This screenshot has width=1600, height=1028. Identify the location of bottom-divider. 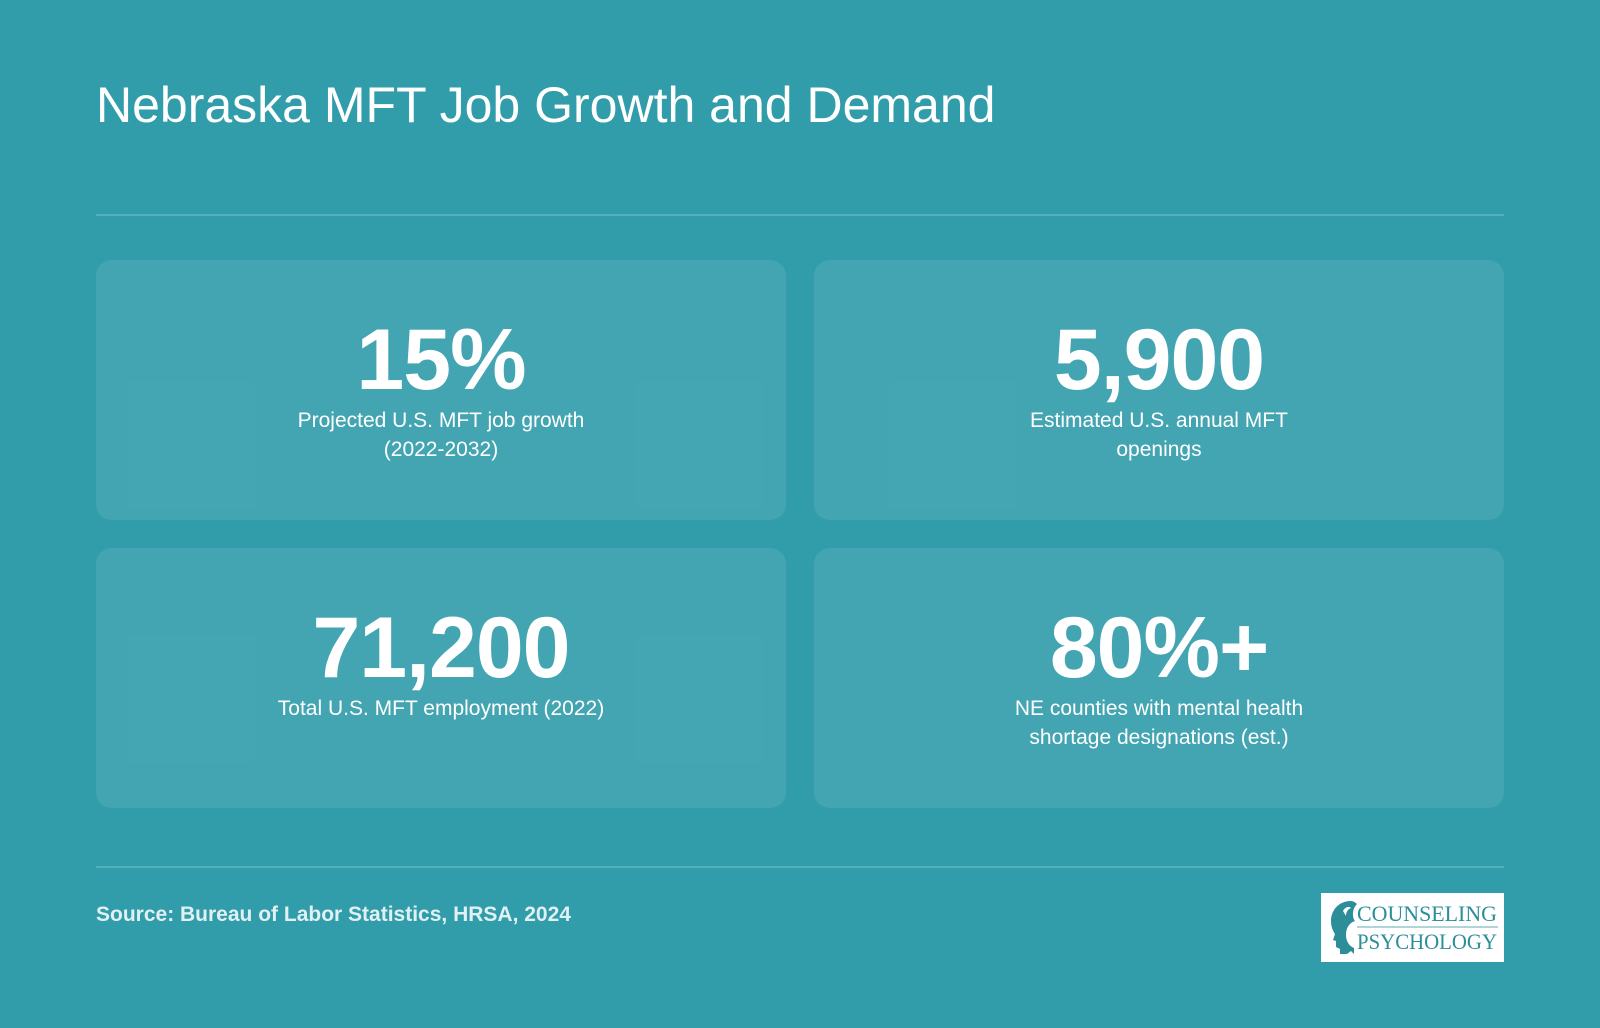
(800, 867).